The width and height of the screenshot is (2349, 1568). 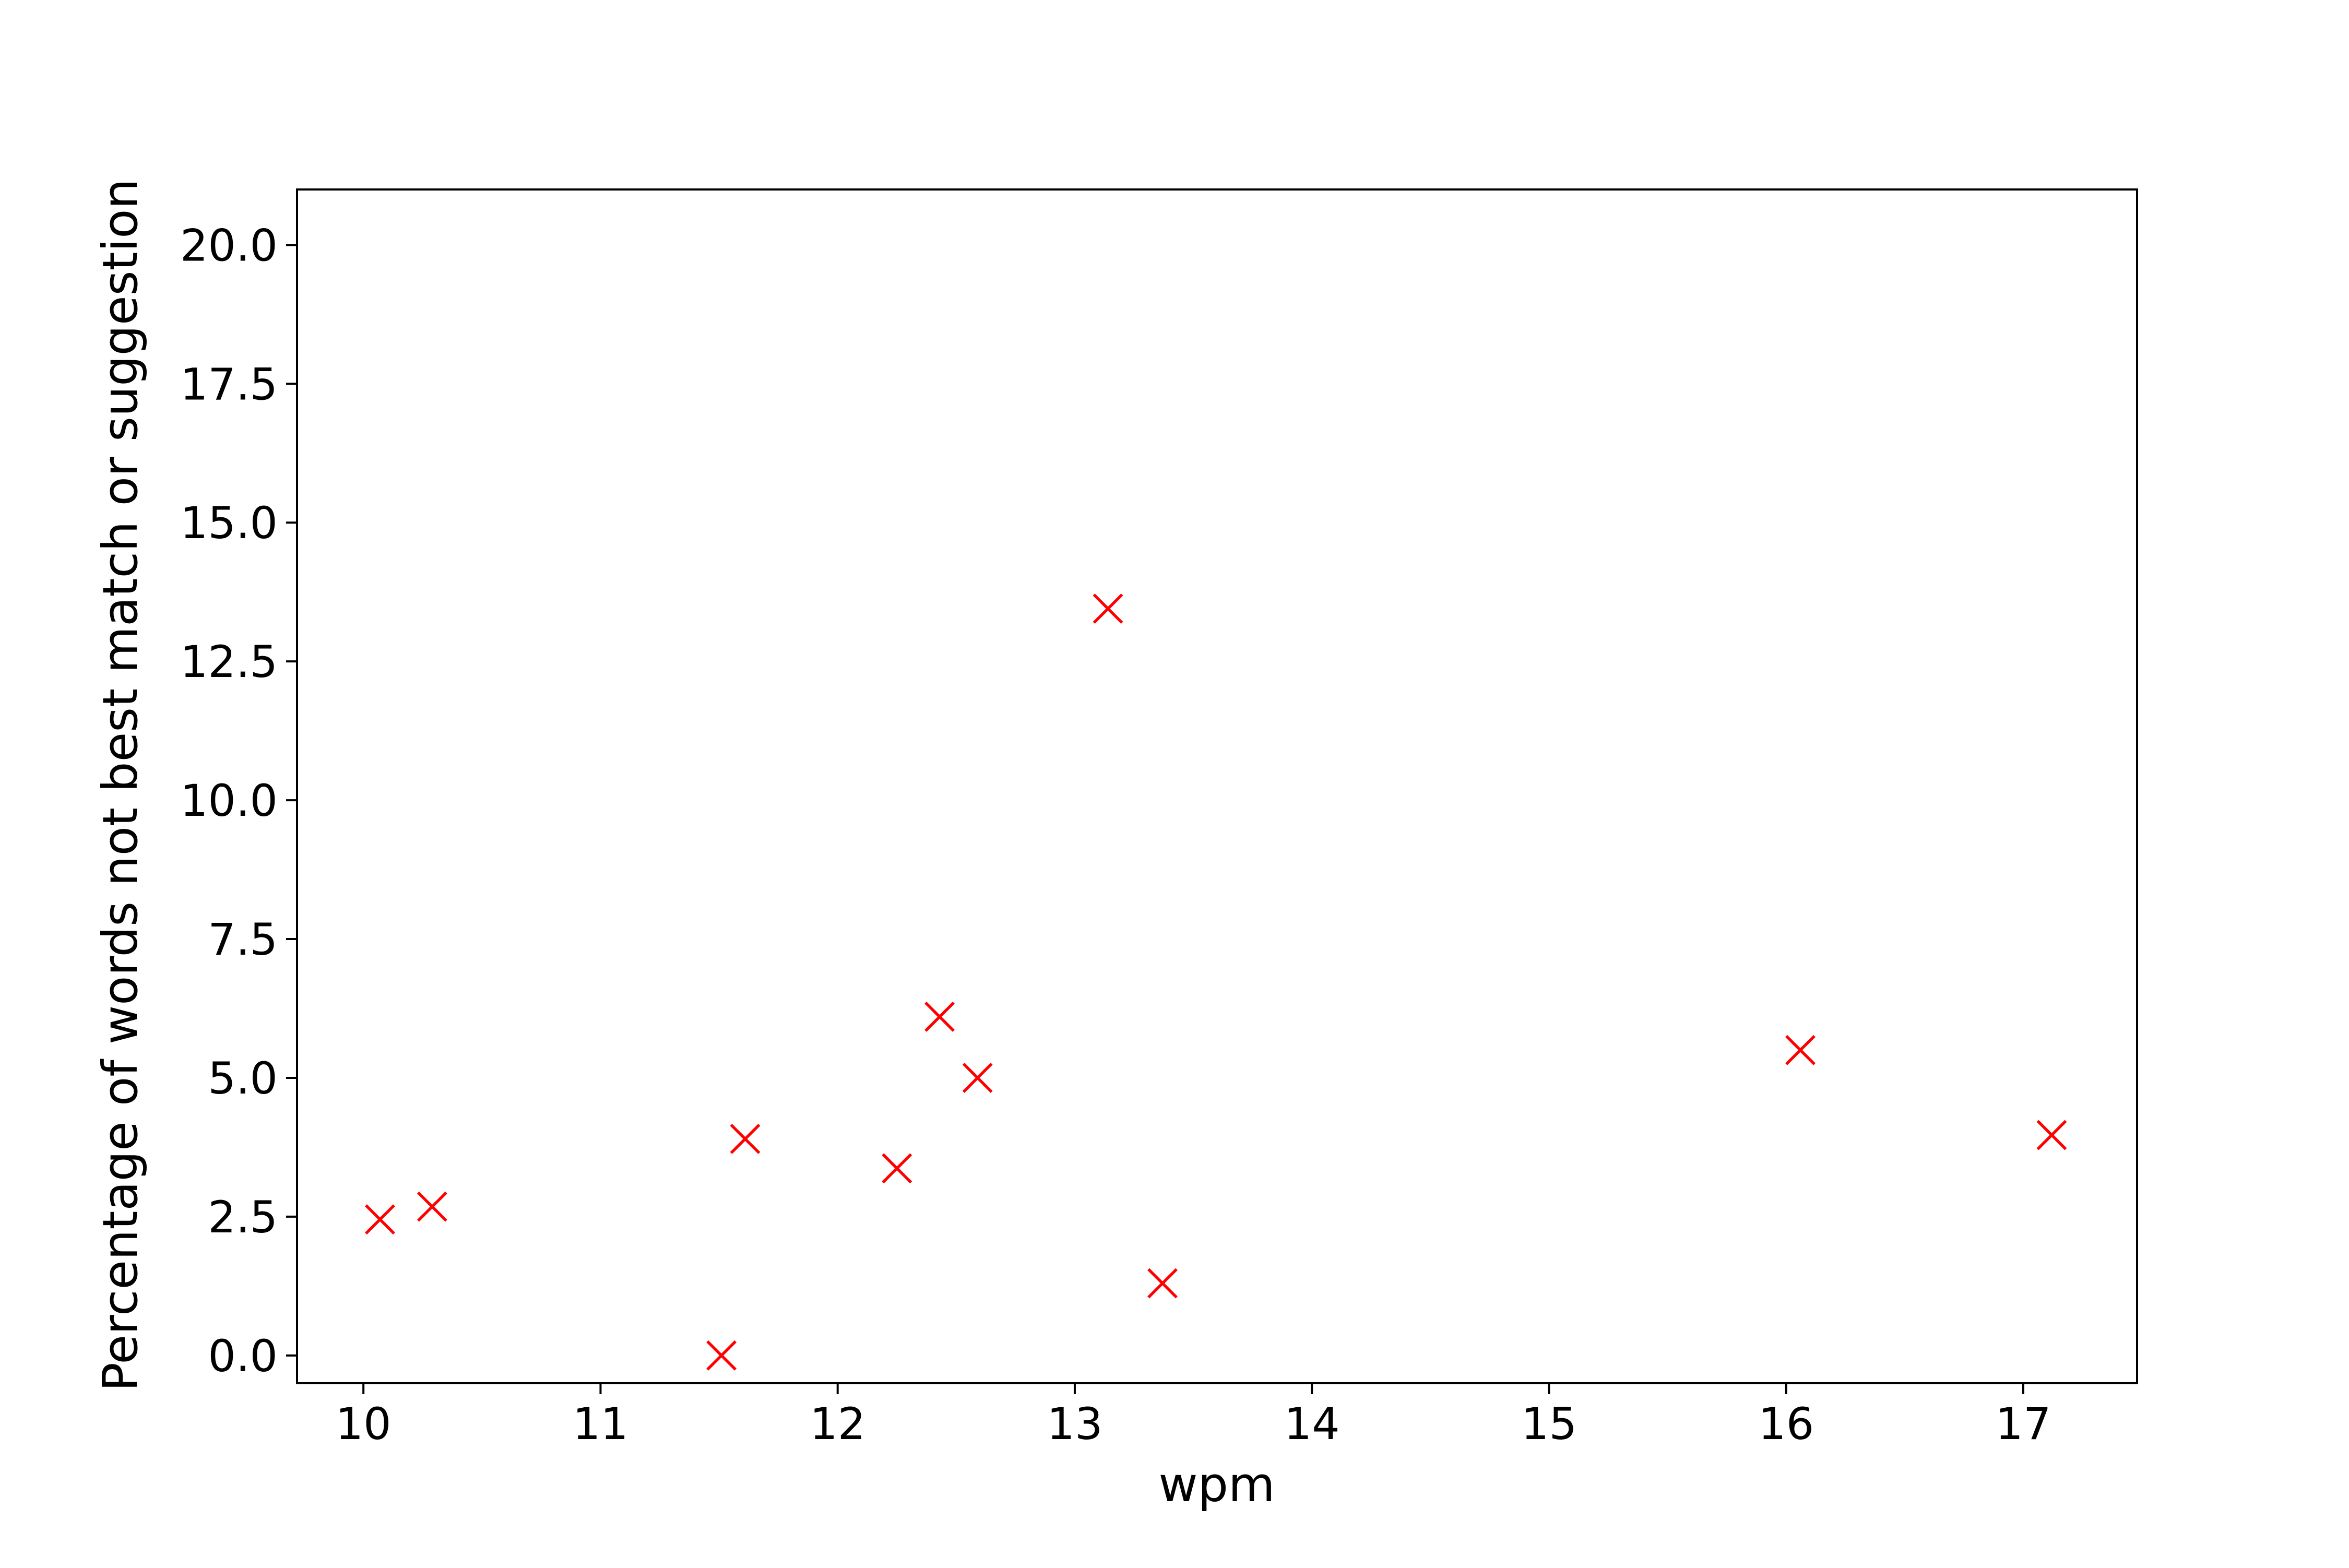 What do you see at coordinates (229, 523) in the screenshot?
I see `y-tick-label: 15.0` at bounding box center [229, 523].